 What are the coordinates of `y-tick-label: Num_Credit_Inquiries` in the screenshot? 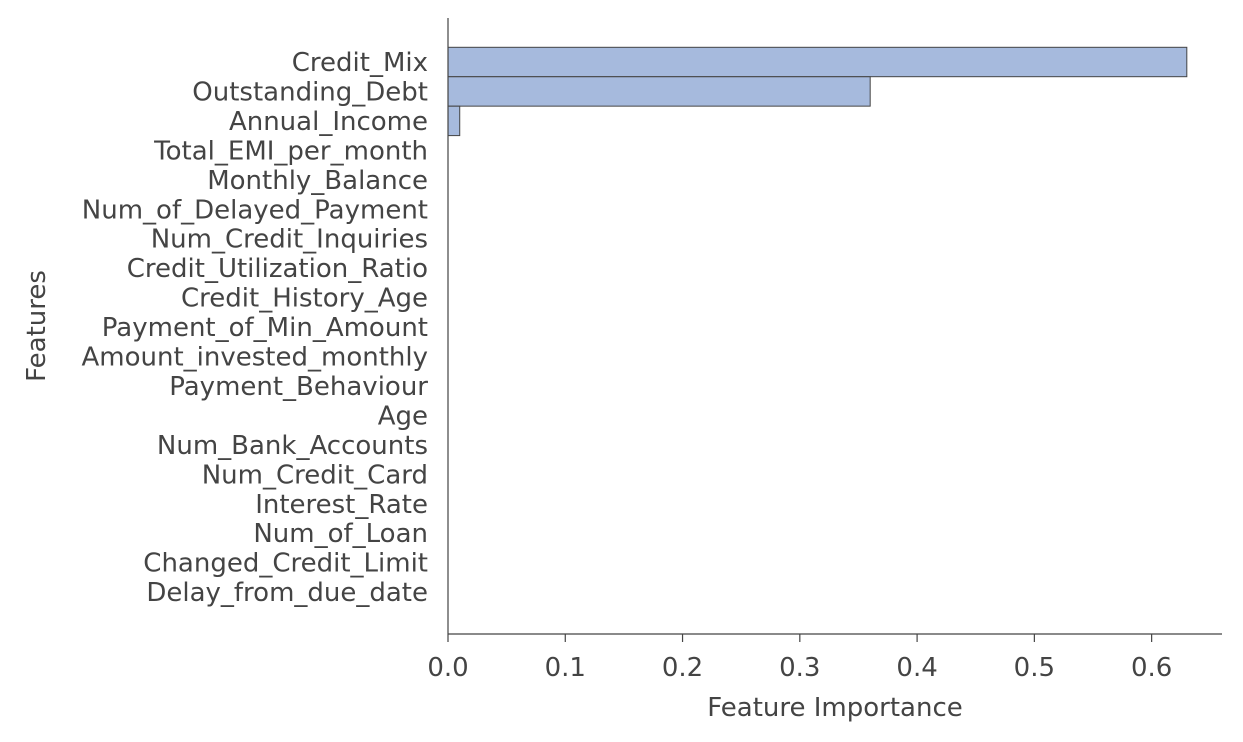 It's located at (289, 240).